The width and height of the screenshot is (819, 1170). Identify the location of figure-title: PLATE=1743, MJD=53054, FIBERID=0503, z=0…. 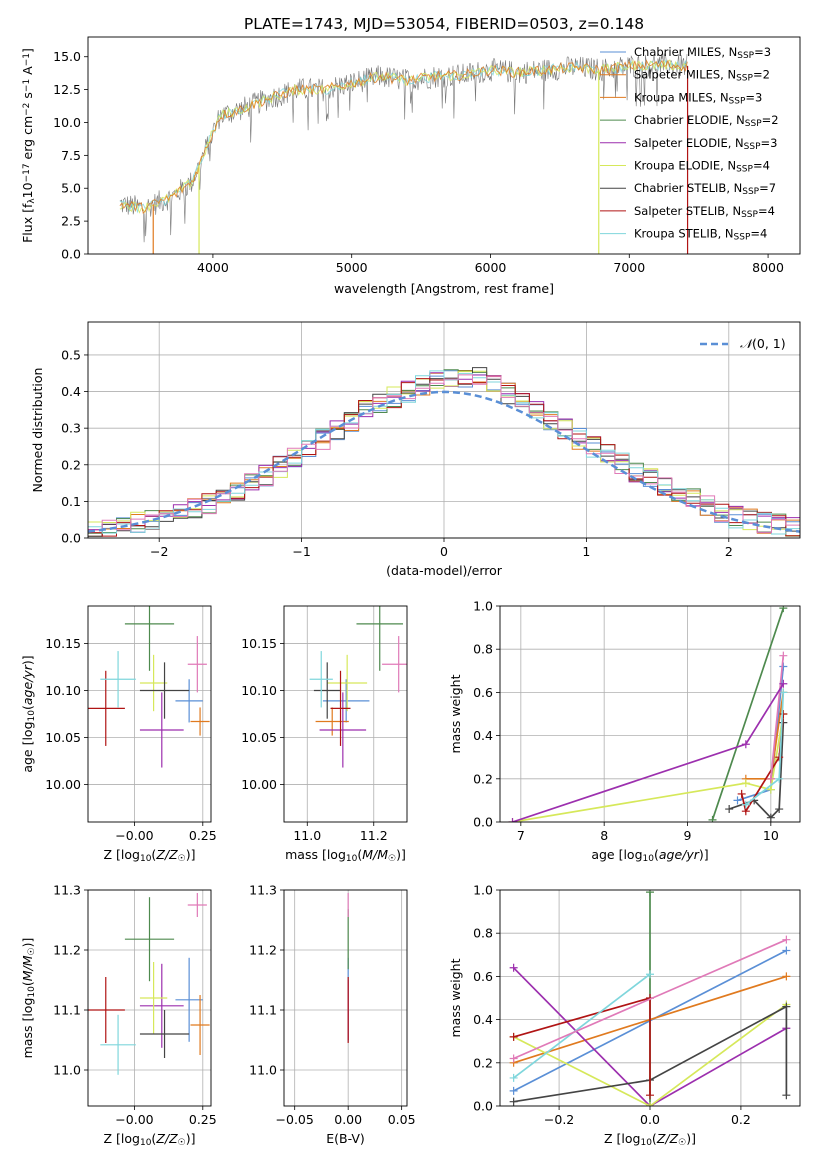
(444, 24).